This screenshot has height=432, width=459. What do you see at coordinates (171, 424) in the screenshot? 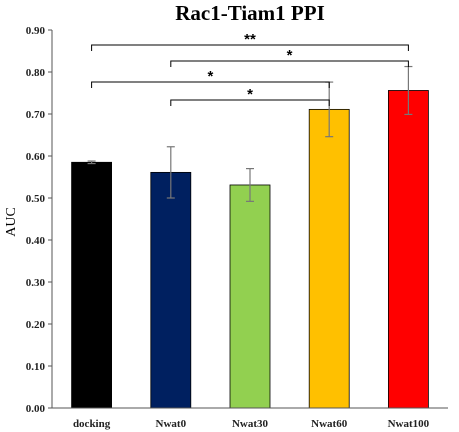
I see `x-tick-label: Nwat0` at bounding box center [171, 424].